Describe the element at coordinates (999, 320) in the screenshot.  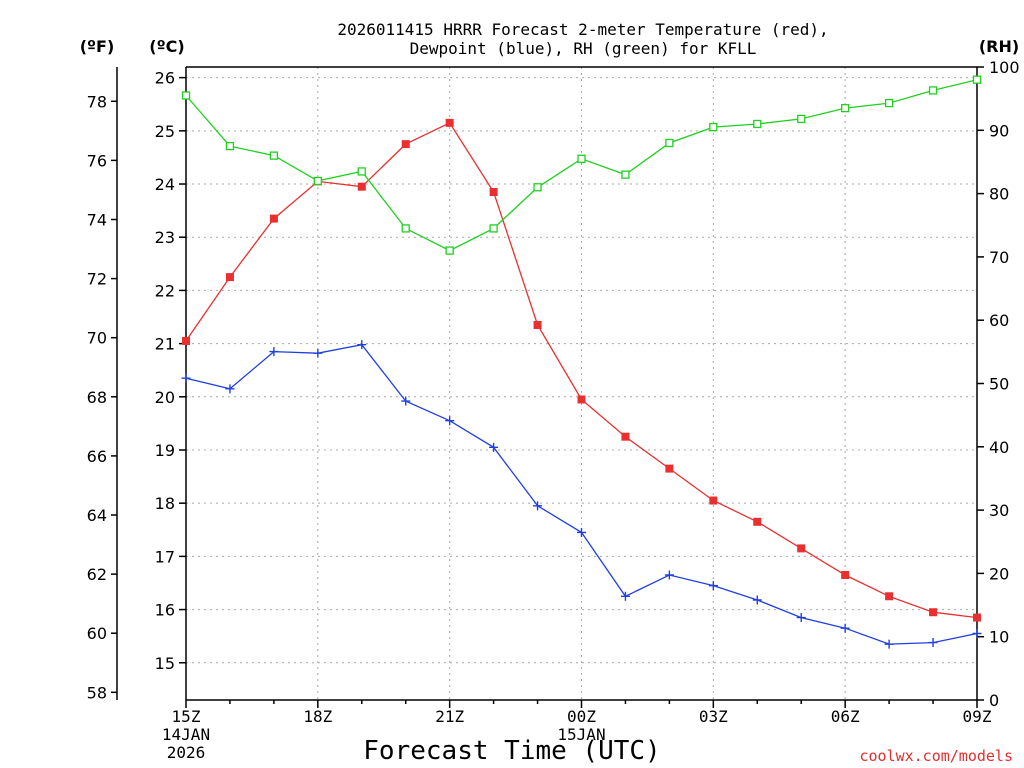
I see `rh-tick-label: 60` at that location.